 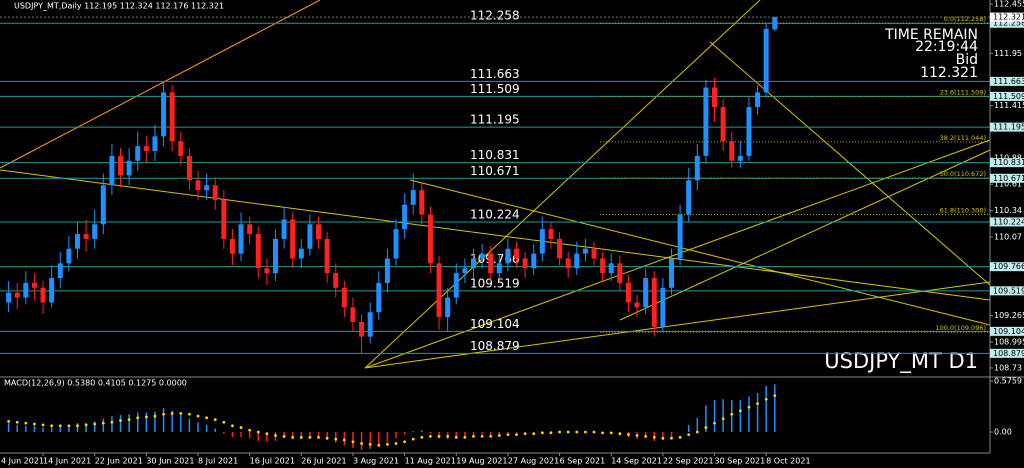 I want to click on y-tick-label: 108.995, so click(x=1009, y=342).